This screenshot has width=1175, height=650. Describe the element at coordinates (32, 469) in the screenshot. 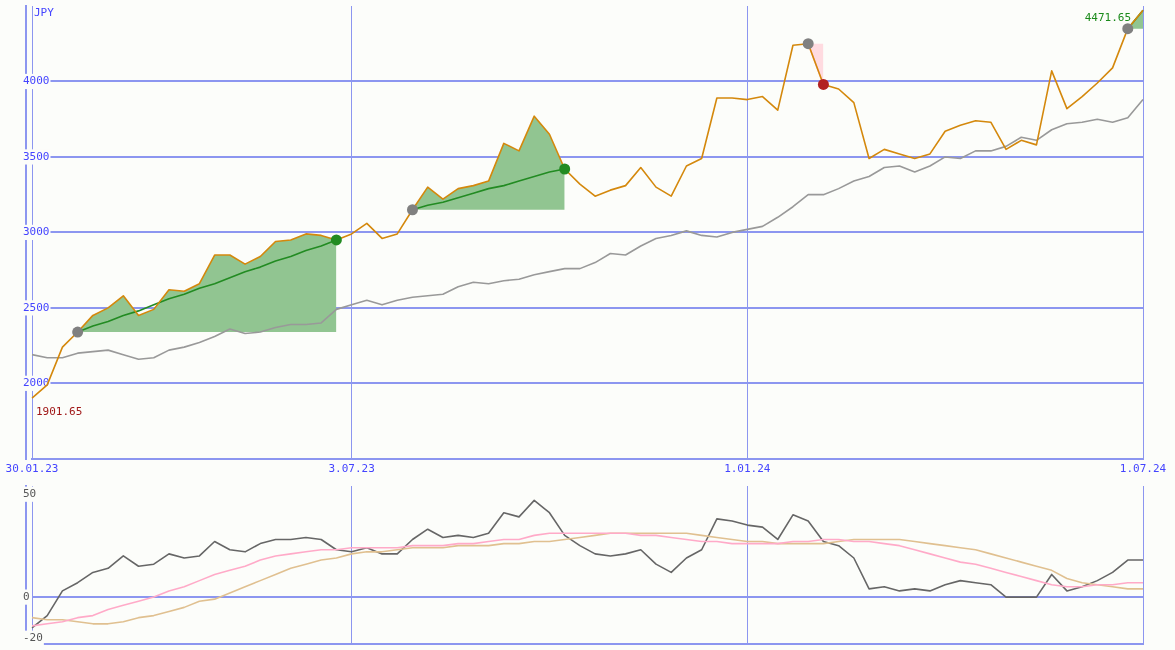

I see `x-tick-label: 30.01.23` at that location.